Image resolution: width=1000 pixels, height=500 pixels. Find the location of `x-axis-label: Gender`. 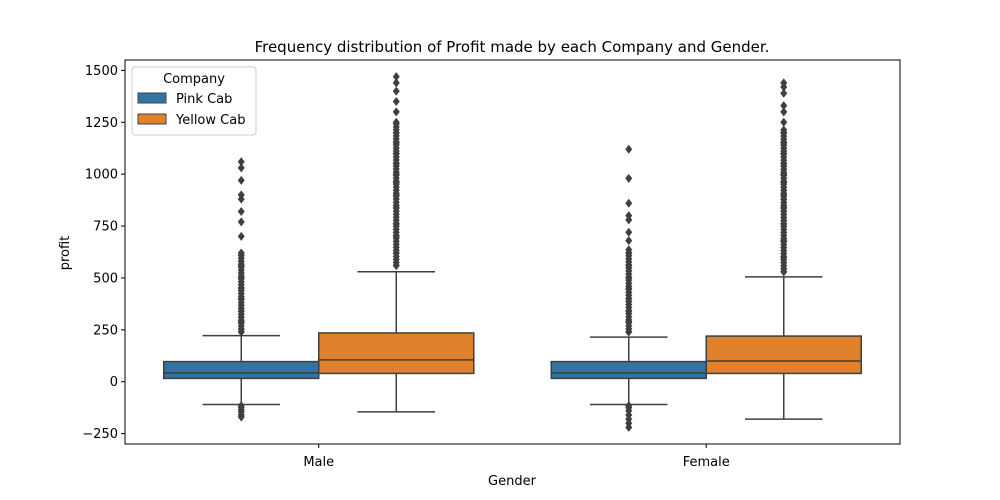

x-axis-label: Gender is located at coordinates (512, 481).